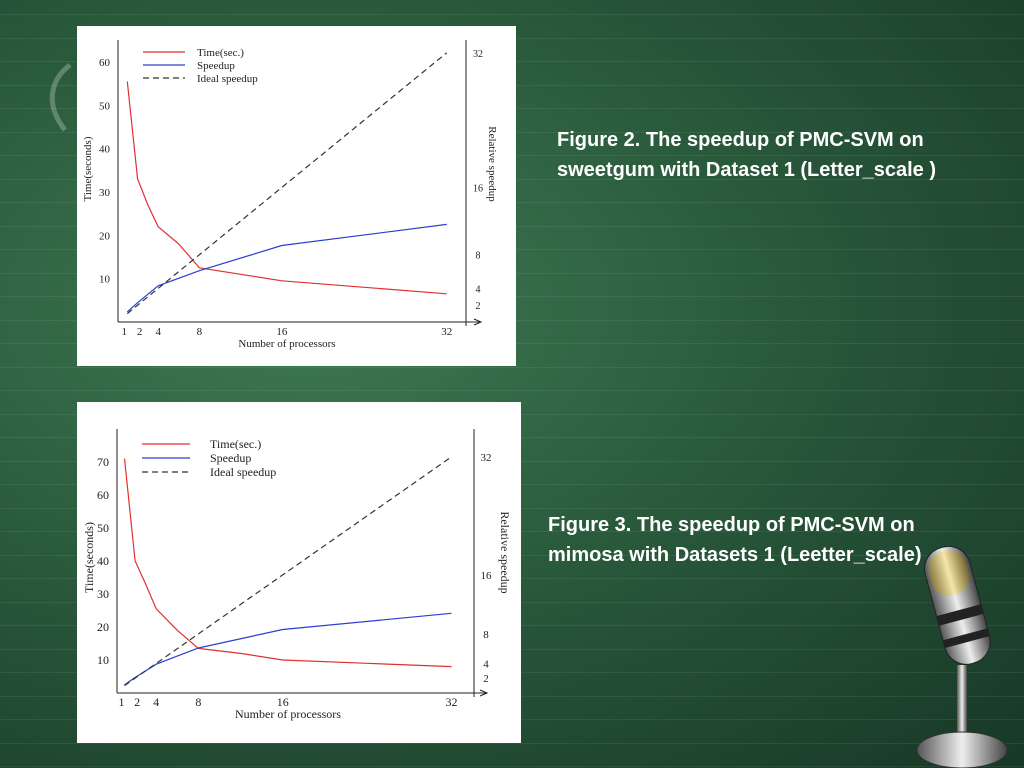 The image size is (1024, 768). What do you see at coordinates (60, 97) in the screenshot?
I see `swoosh-decoration` at bounding box center [60, 97].